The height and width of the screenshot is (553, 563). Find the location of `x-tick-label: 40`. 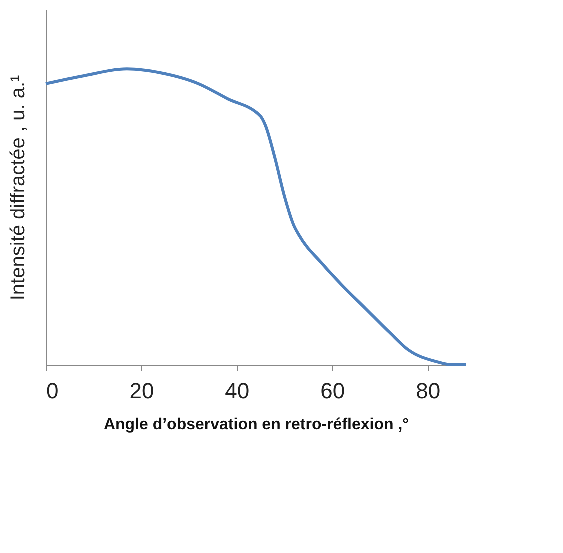

x-tick-label: 40 is located at coordinates (237, 391).